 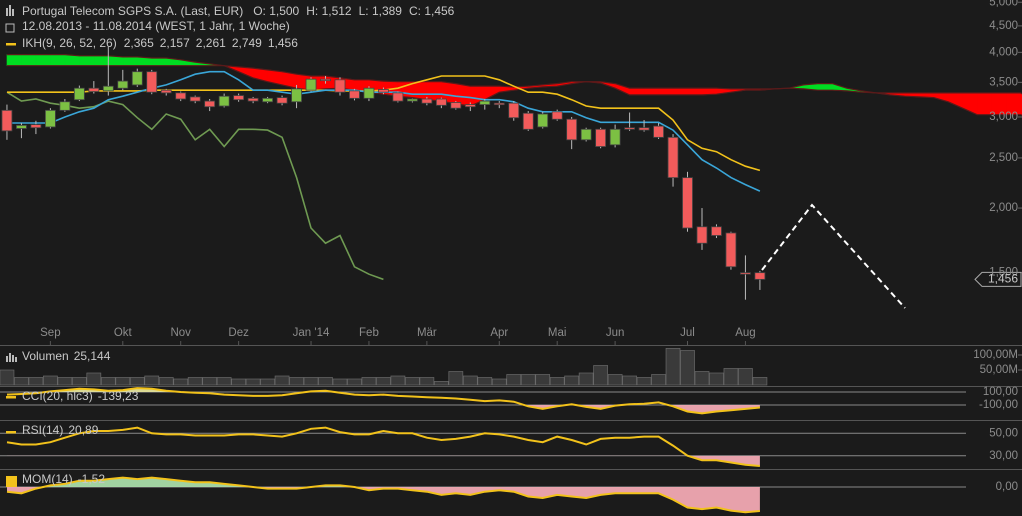 What do you see at coordinates (1003, 208) in the screenshot?
I see `y-tick-label: 2,000` at bounding box center [1003, 208].